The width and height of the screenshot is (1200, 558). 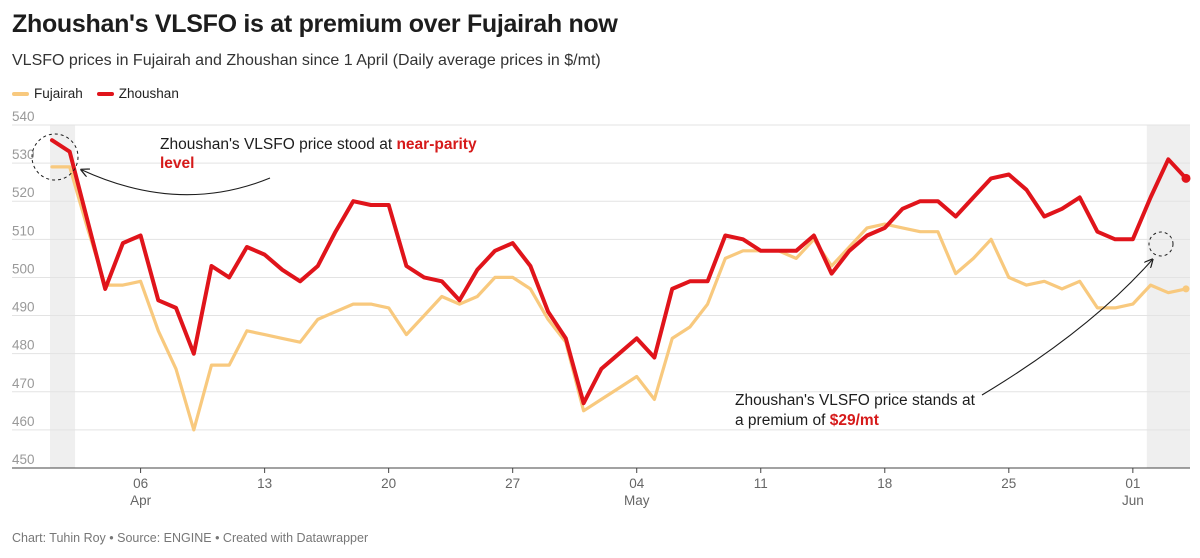 I want to click on legend-item-zhoushan: Zhoushan, so click(x=137, y=93).